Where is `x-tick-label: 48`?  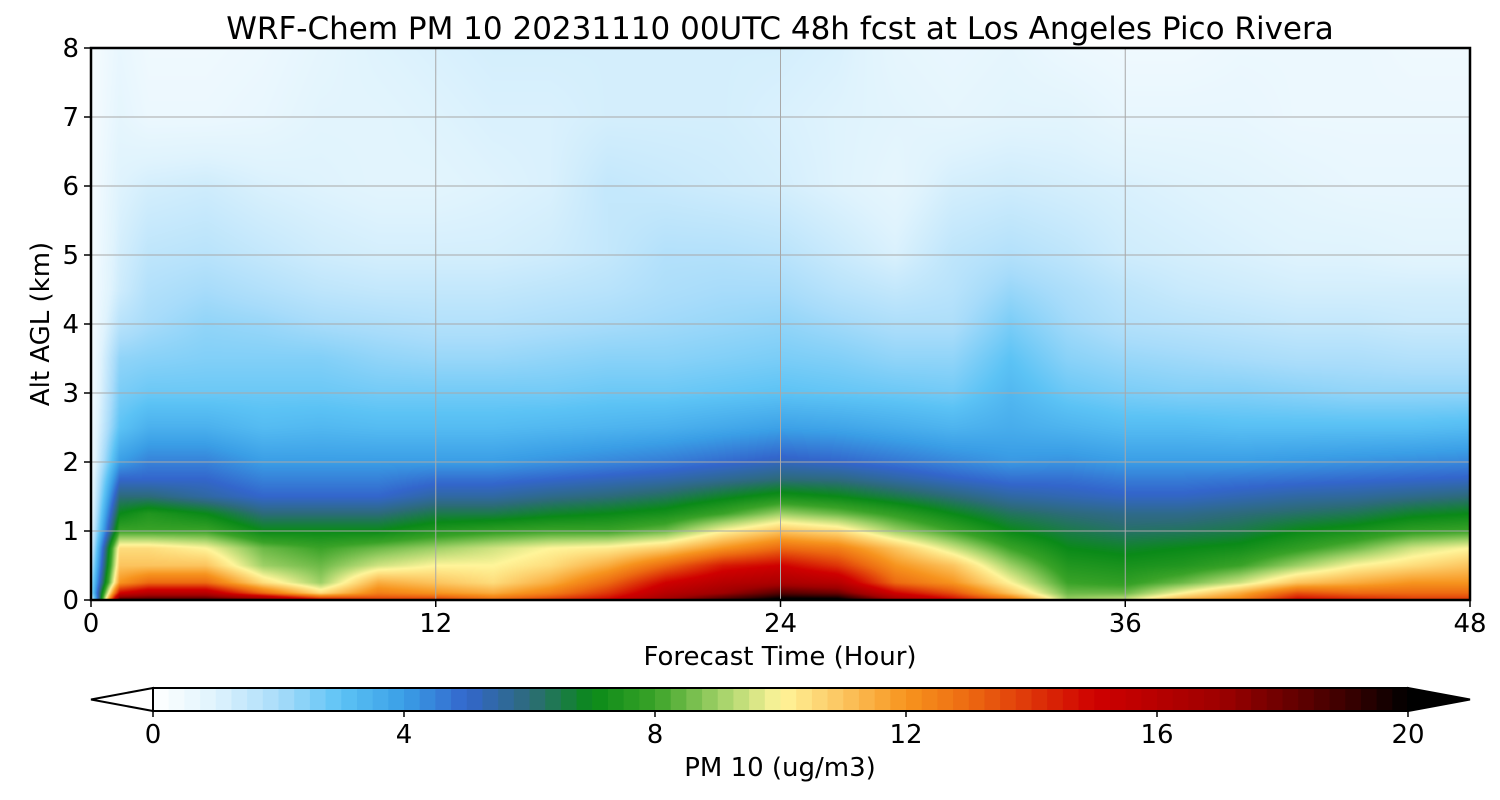 x-tick-label: 48 is located at coordinates (1469, 624).